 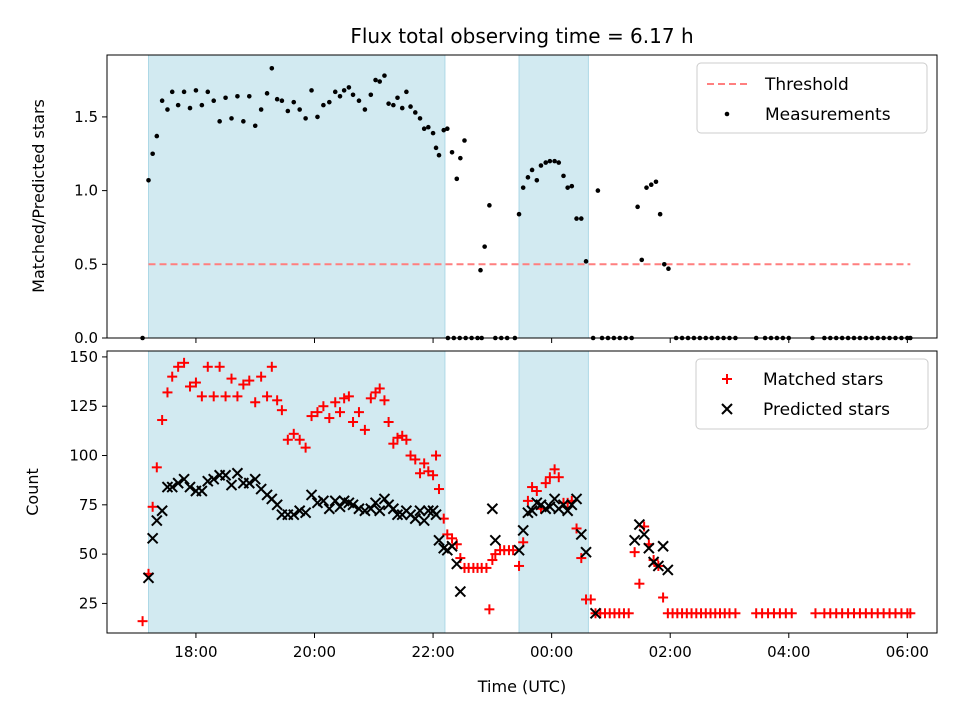 I want to click on bottom-legend-frame, so click(x=812, y=394).